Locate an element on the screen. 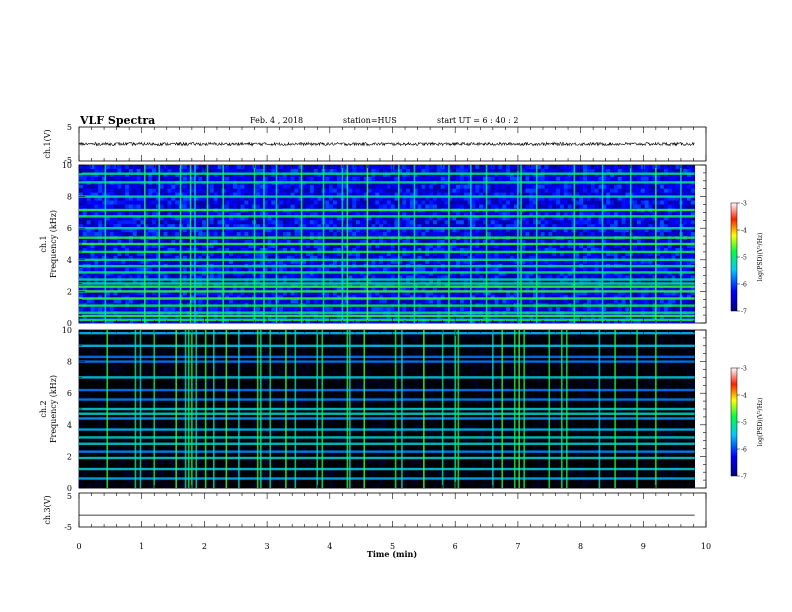 Image resolution: width=792 pixels, height=612 pixels. station-label: station=HUS is located at coordinates (370, 120).